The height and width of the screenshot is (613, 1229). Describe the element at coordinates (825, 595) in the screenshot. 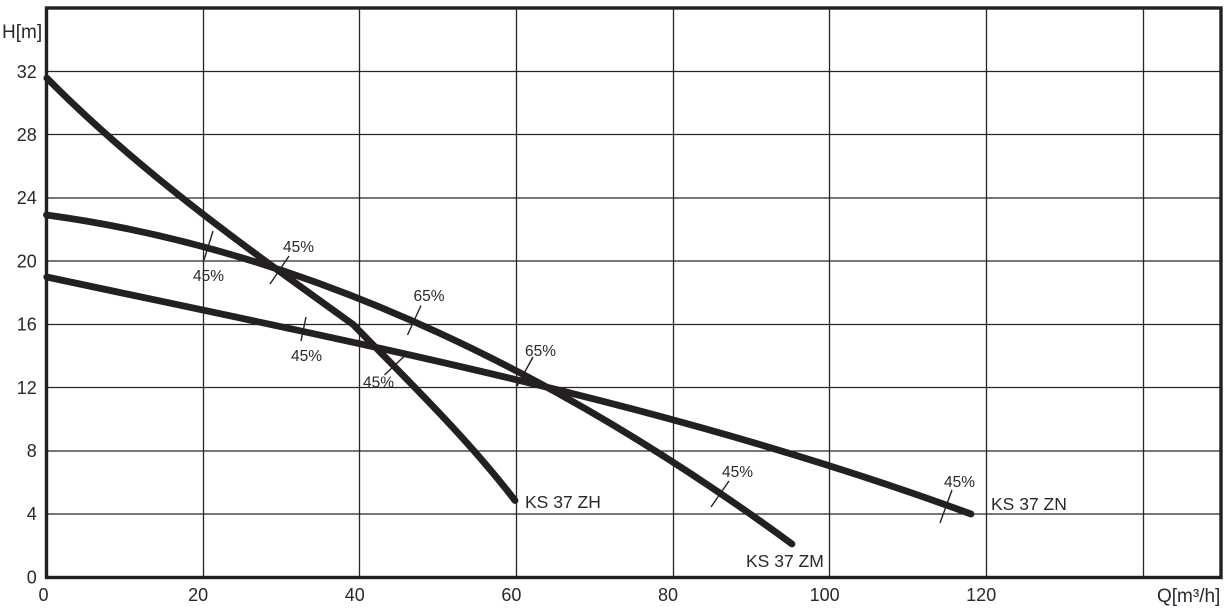

I see `svg-text: 100` at that location.